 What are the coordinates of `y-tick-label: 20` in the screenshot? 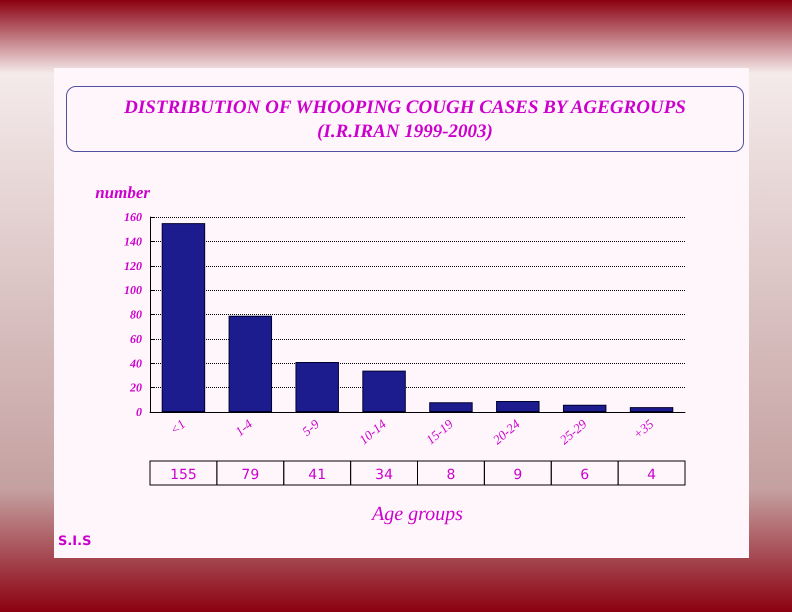 It's located at (135, 387).